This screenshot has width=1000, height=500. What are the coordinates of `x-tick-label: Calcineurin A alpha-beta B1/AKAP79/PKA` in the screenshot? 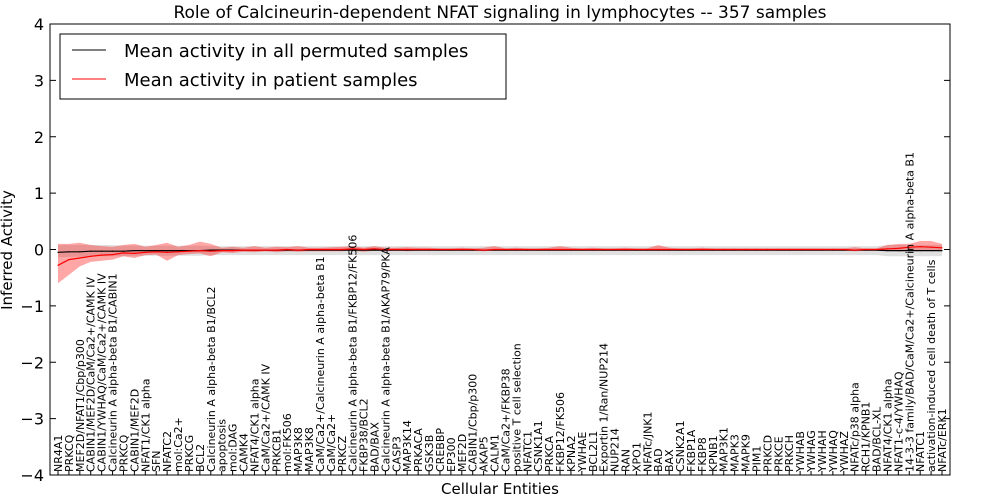 It's located at (385, 359).